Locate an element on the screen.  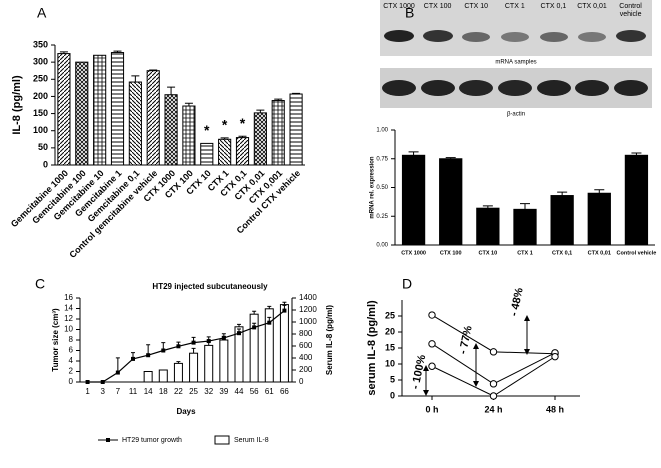
x-tick-label: 44 is located at coordinates (239, 391).